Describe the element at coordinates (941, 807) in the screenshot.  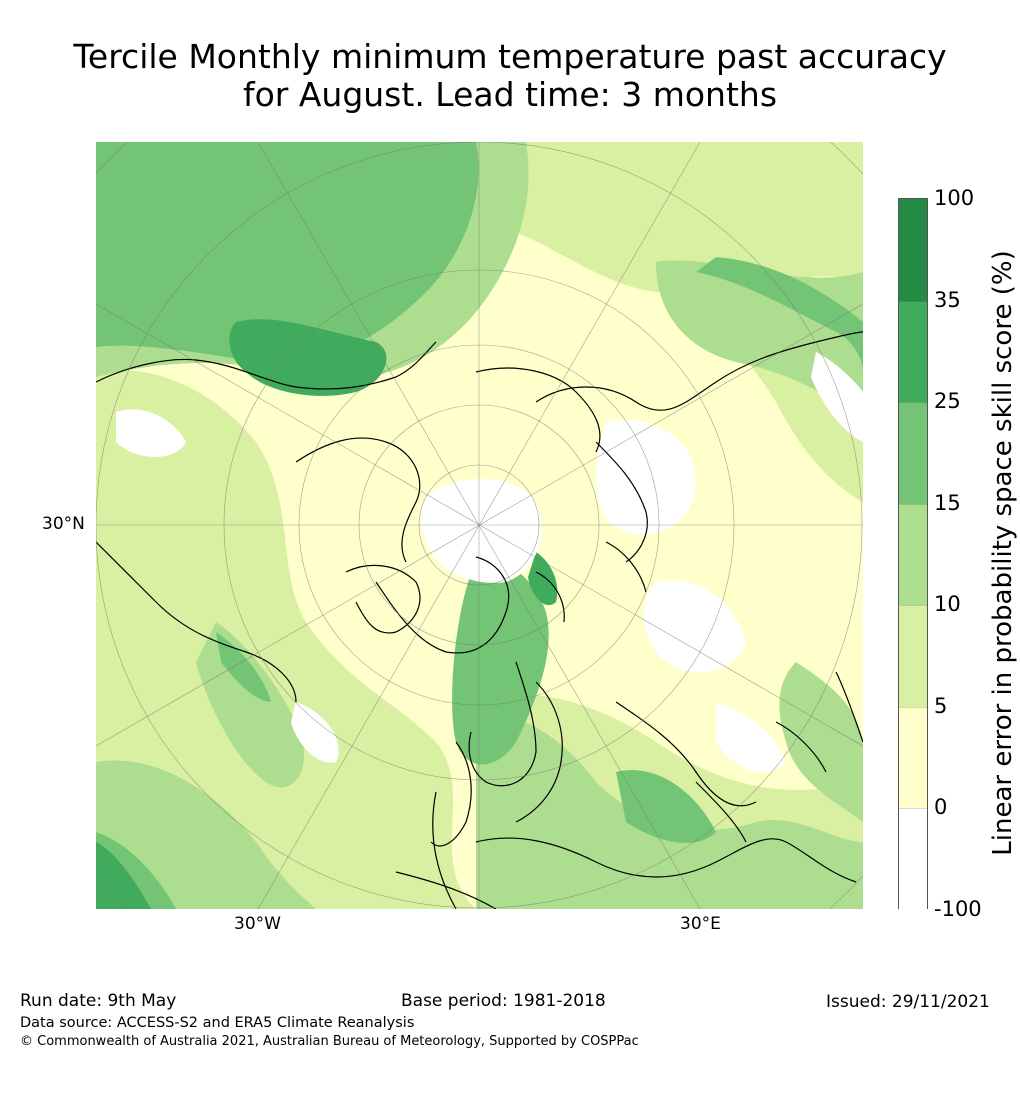
I see `colorbar-tick-label: 0` at that location.